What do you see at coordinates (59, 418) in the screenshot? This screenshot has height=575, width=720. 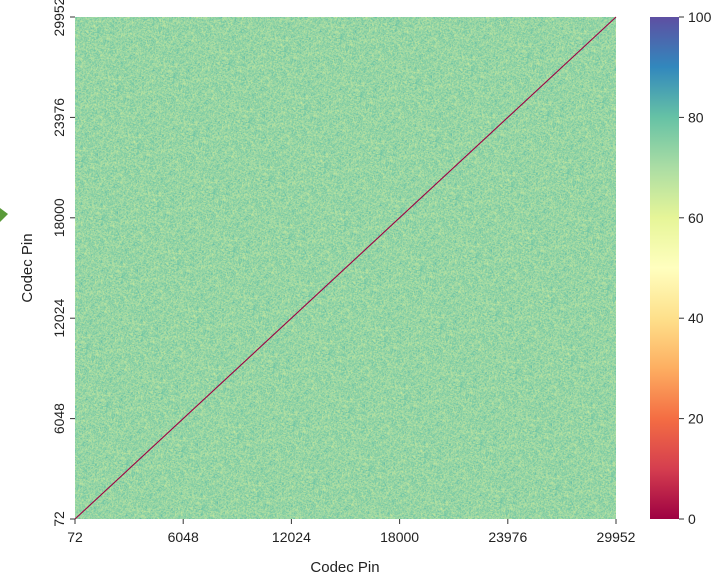 I see `y-tick-label: 6048` at bounding box center [59, 418].